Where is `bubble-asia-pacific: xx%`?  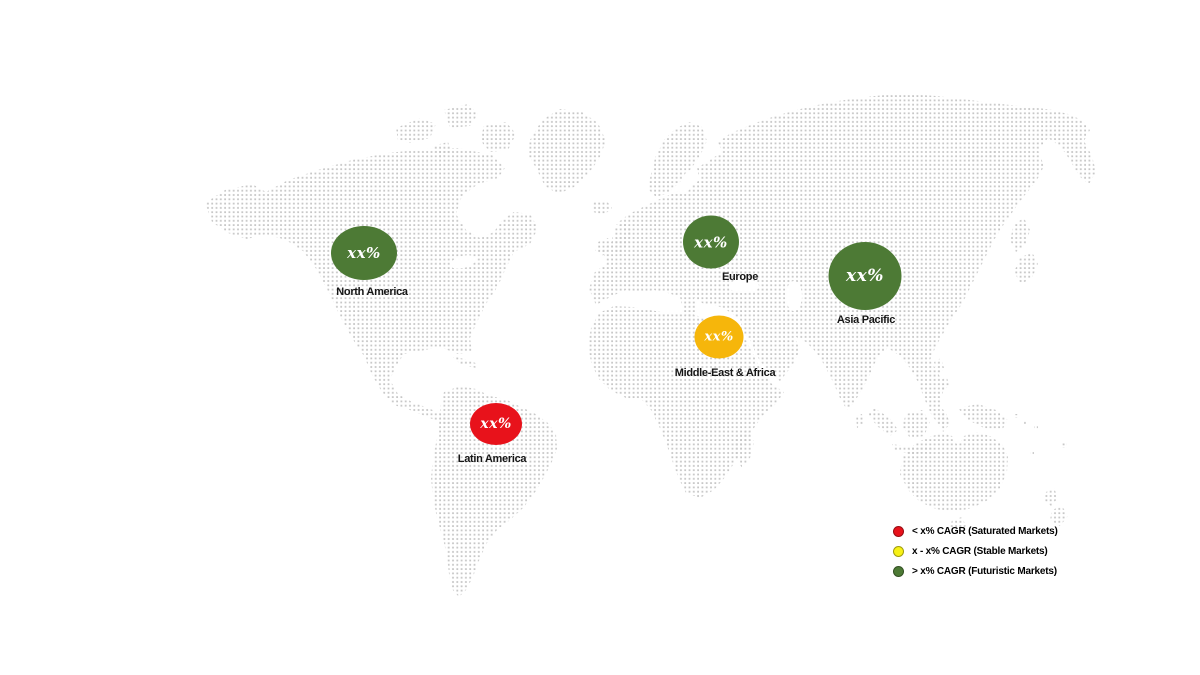
bubble-asia-pacific: xx% is located at coordinates (865, 276).